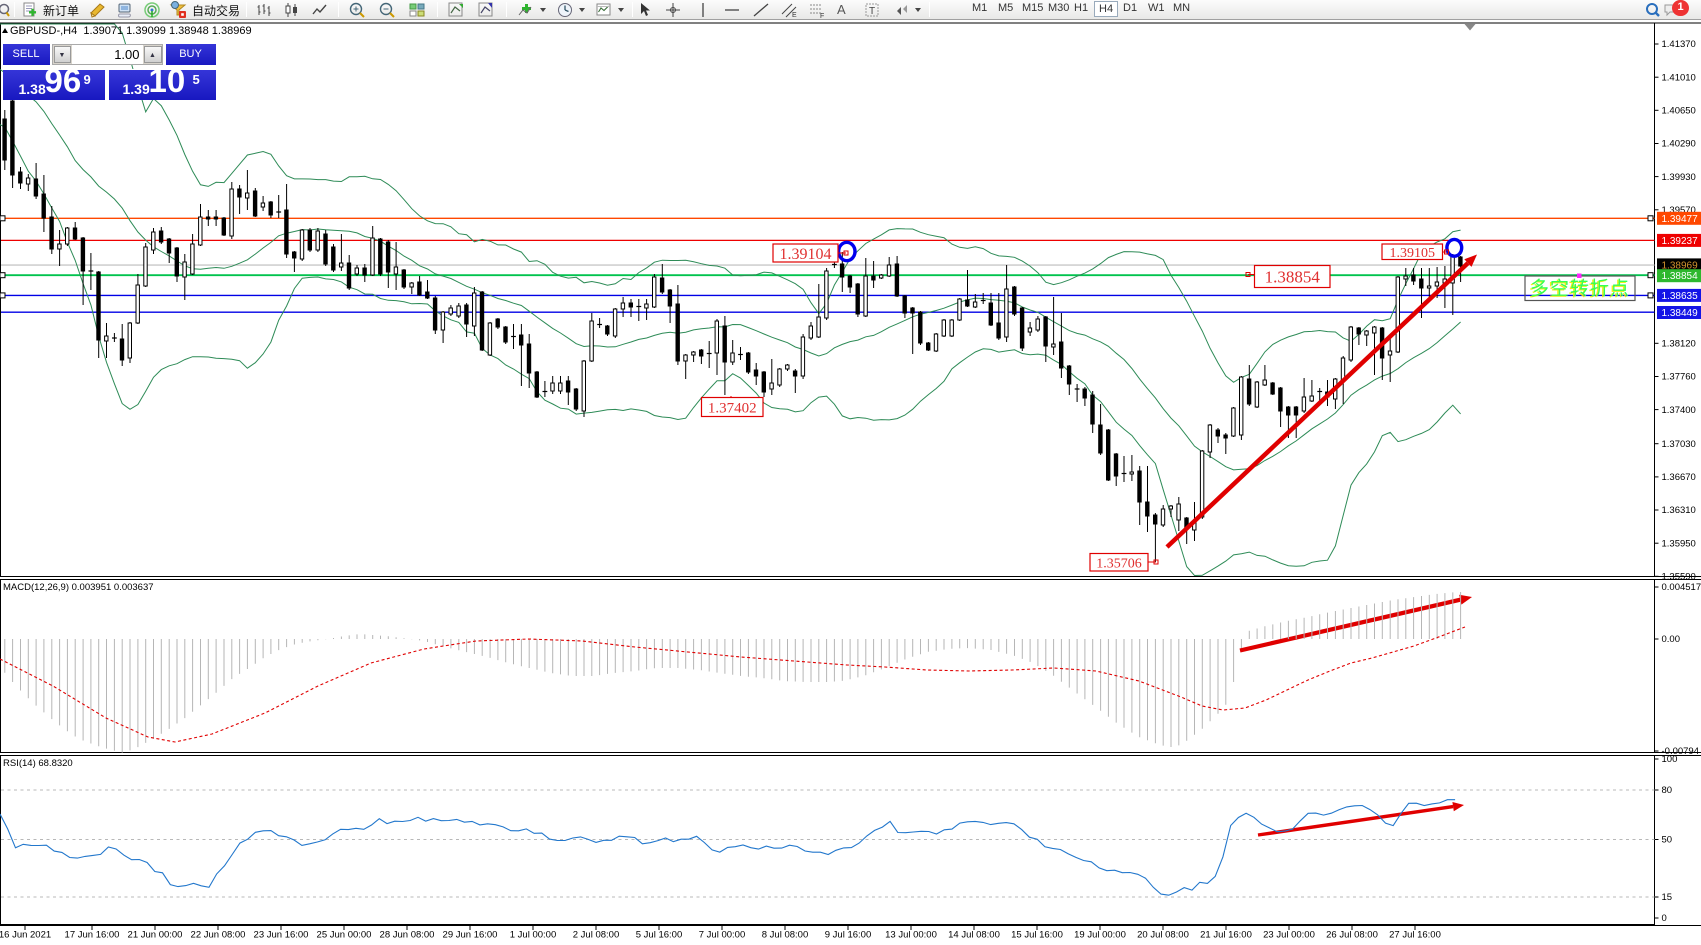 This screenshot has height=945, width=1701. Describe the element at coordinates (822, 16) in the screenshot. I see `svg-text: F` at that location.